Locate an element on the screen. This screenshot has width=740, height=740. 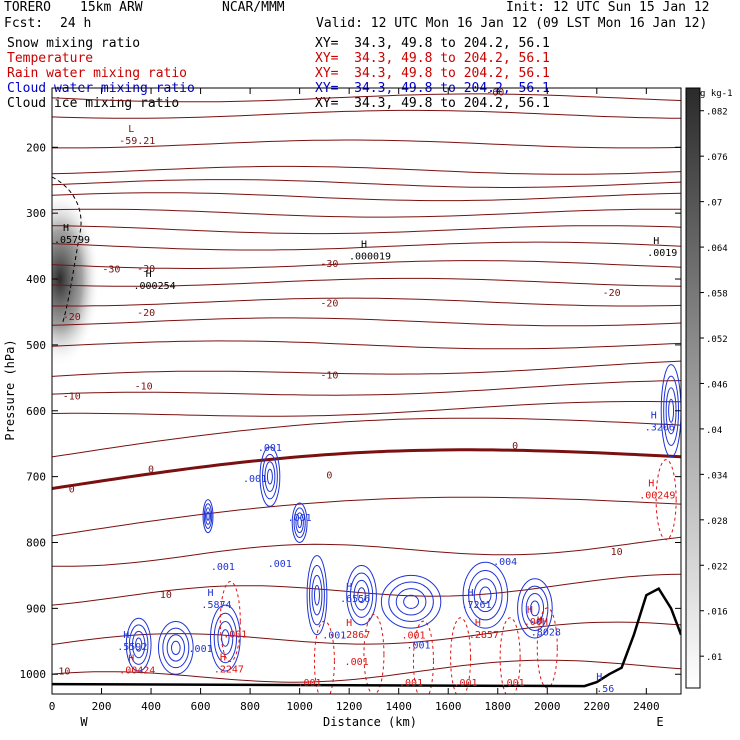
extremum-value: .000019 is located at coordinates (370, 256).